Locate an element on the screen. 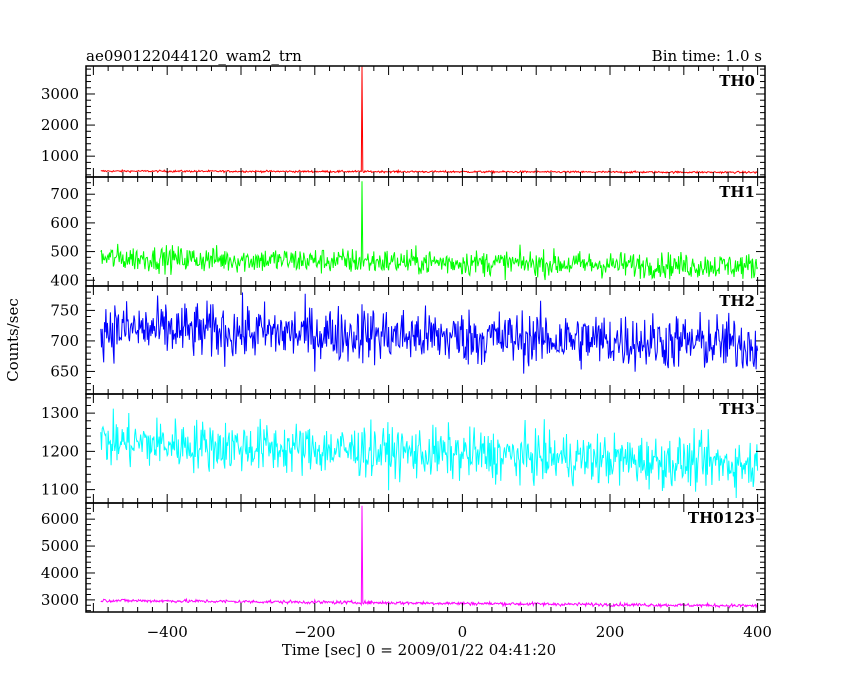  x-tick-label: 400 is located at coordinates (757, 632).